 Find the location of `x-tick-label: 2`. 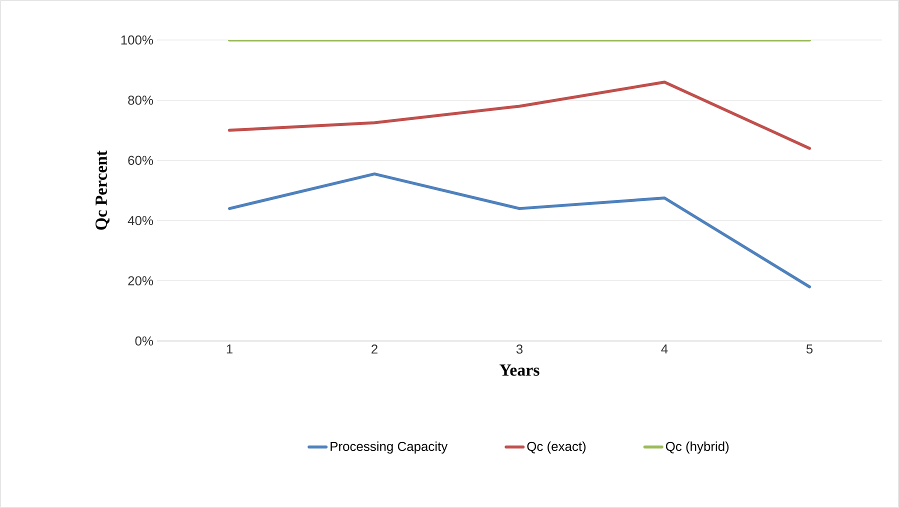

x-tick-label: 2 is located at coordinates (375, 349).